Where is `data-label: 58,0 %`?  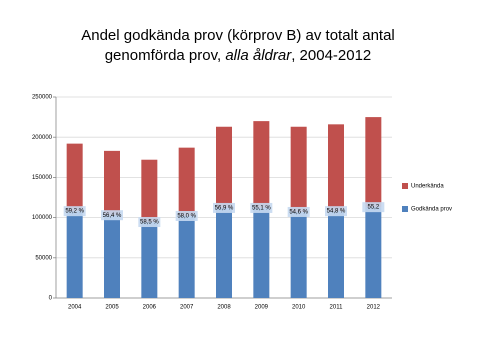
data-label: 58,0 % is located at coordinates (186, 217).